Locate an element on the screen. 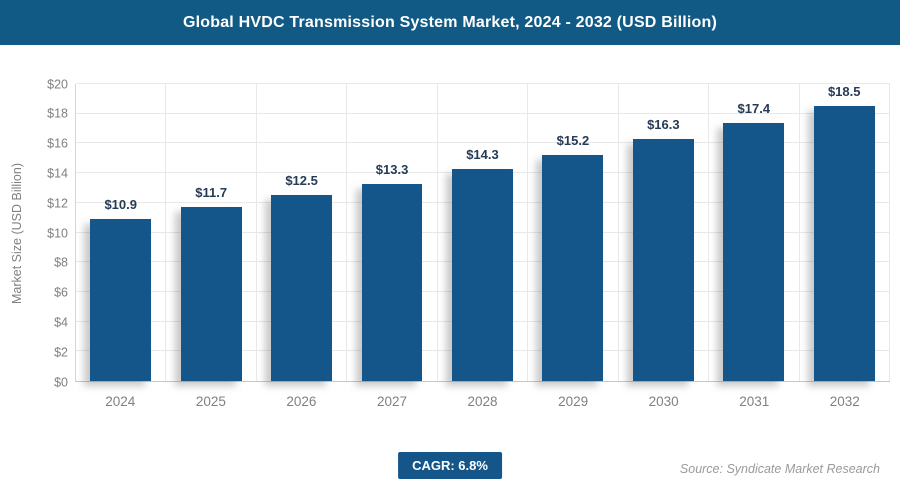  y-tick-label: $0 is located at coordinates (61, 381).